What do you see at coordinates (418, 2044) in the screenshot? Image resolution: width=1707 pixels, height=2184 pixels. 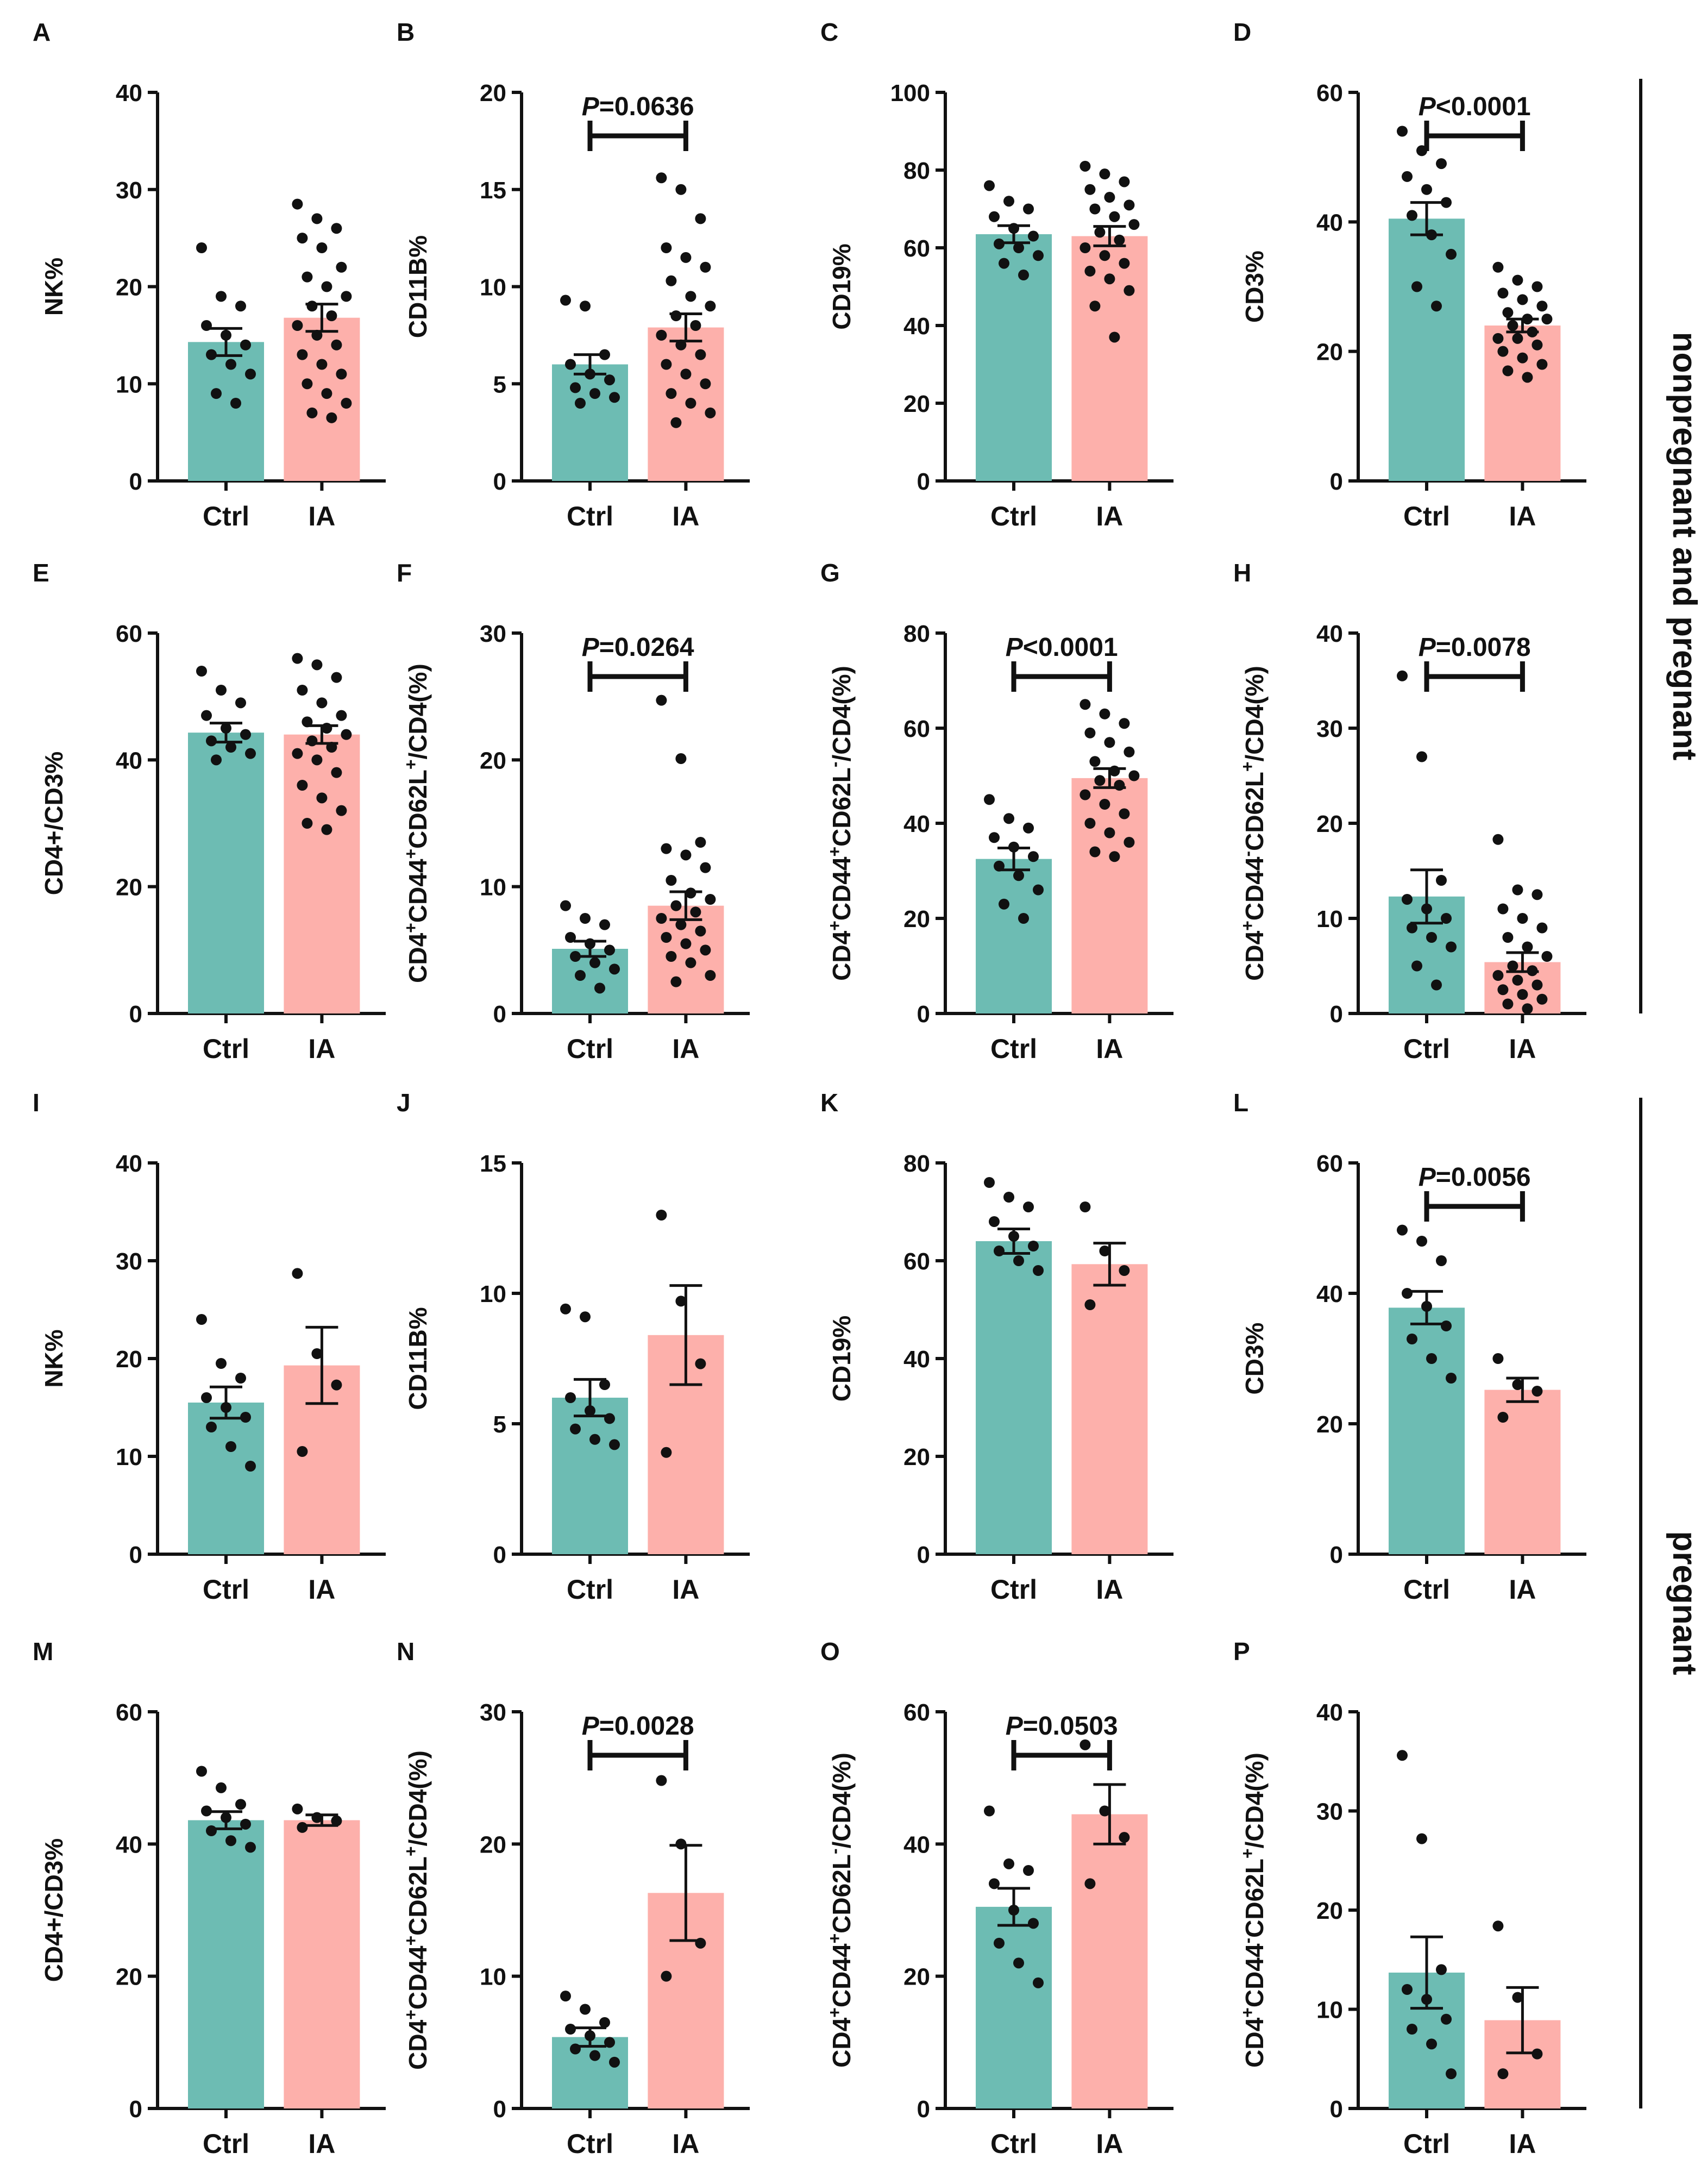 I see `label-part: CD4` at bounding box center [418, 2044].